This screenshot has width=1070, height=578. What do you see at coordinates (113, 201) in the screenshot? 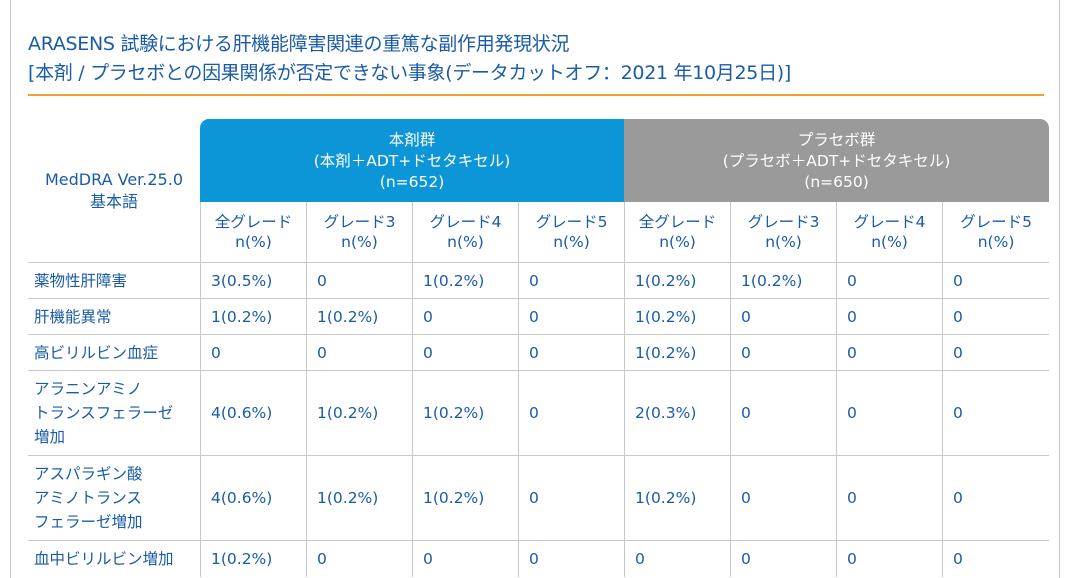
I see `meddra-term-label: 基本語` at bounding box center [113, 201].